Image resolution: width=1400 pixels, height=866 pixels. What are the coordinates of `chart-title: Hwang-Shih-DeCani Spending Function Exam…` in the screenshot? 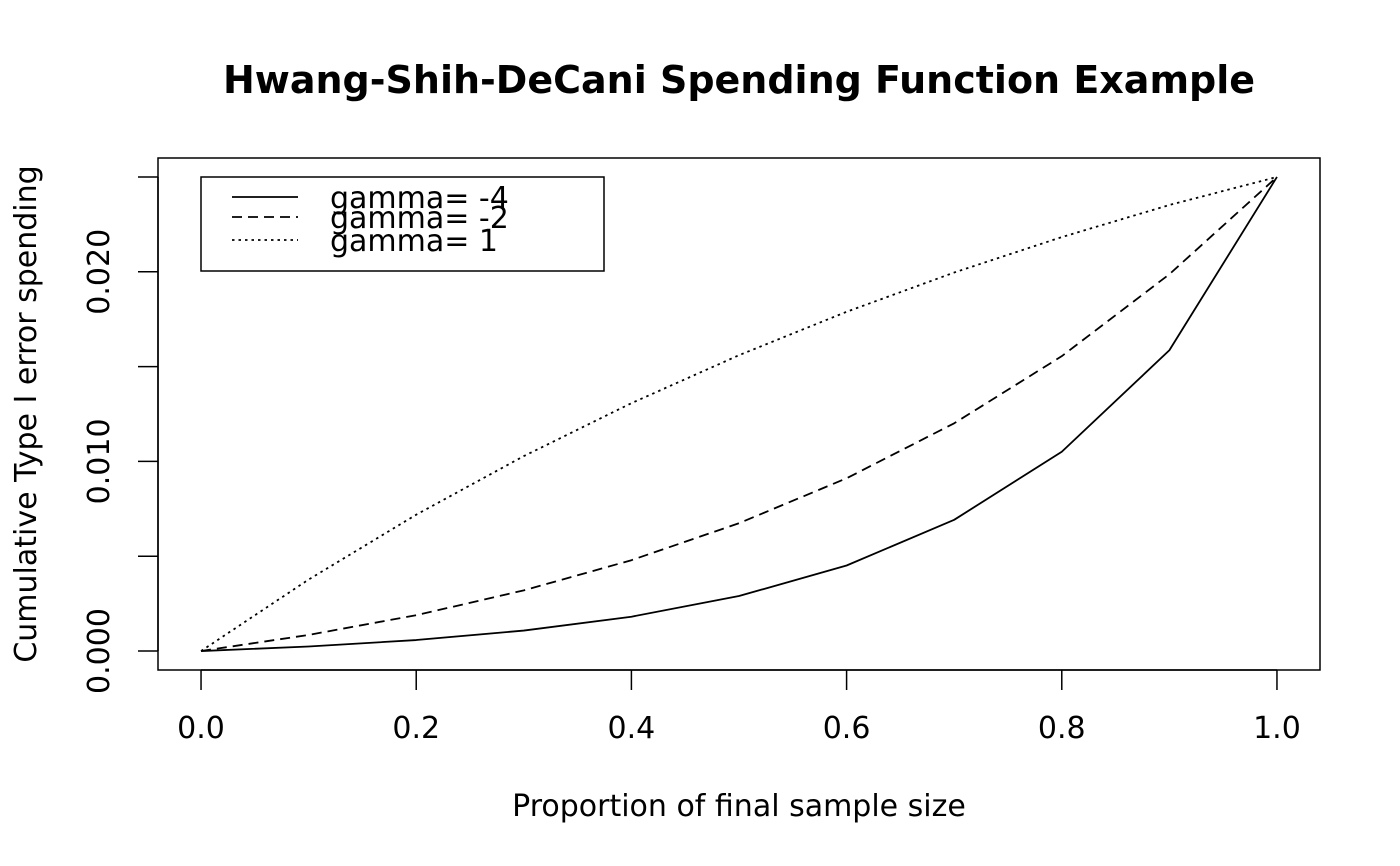 It's located at (739, 80).